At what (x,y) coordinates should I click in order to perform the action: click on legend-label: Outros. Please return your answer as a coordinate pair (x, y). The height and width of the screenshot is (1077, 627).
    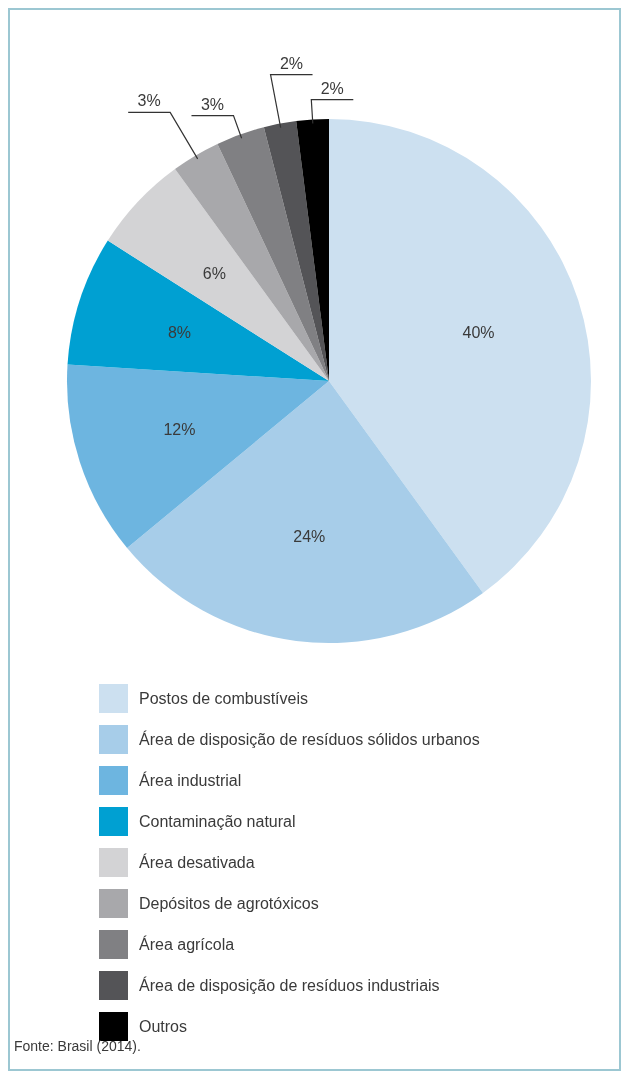
    Looking at the image, I should click on (163, 1026).